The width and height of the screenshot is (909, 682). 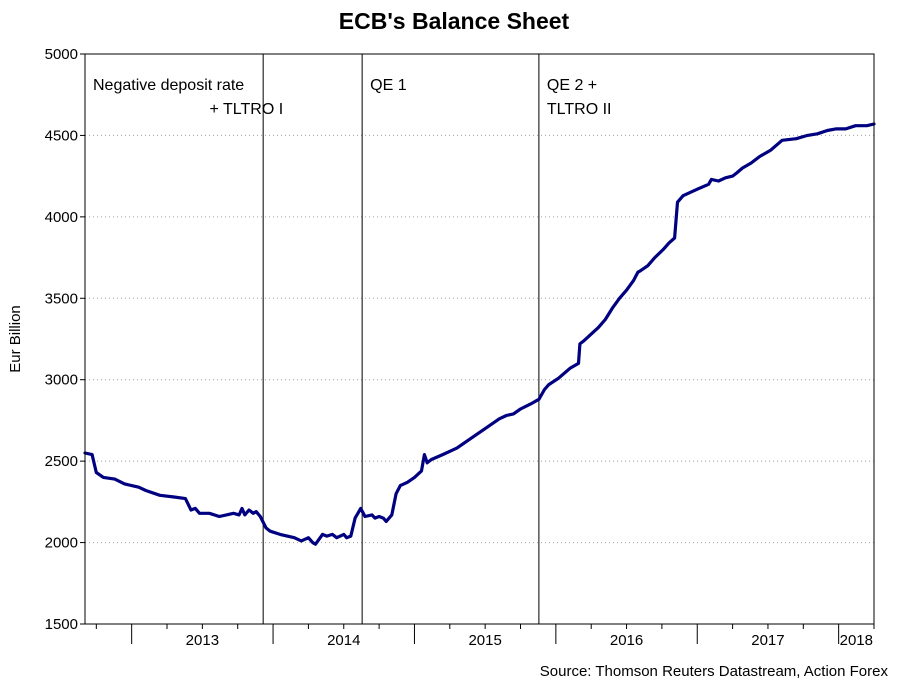 What do you see at coordinates (168, 85) in the screenshot?
I see `event-annotation: Negative deposit rate` at bounding box center [168, 85].